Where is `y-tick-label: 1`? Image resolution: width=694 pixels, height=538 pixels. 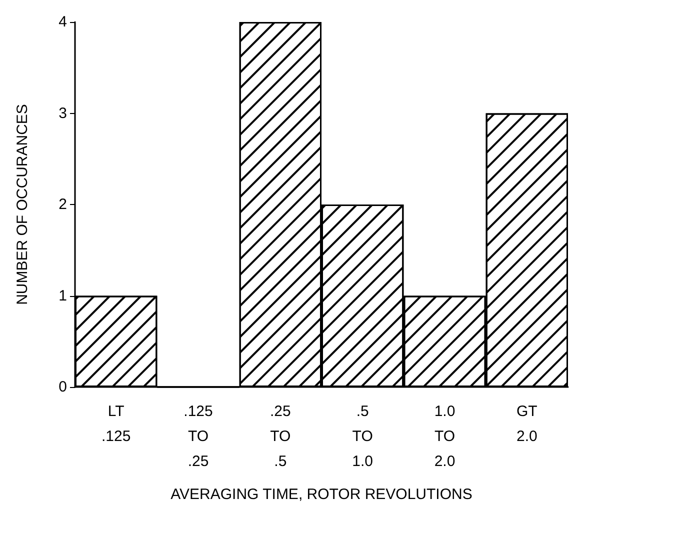
y-tick-label: 1 is located at coordinates (62, 295).